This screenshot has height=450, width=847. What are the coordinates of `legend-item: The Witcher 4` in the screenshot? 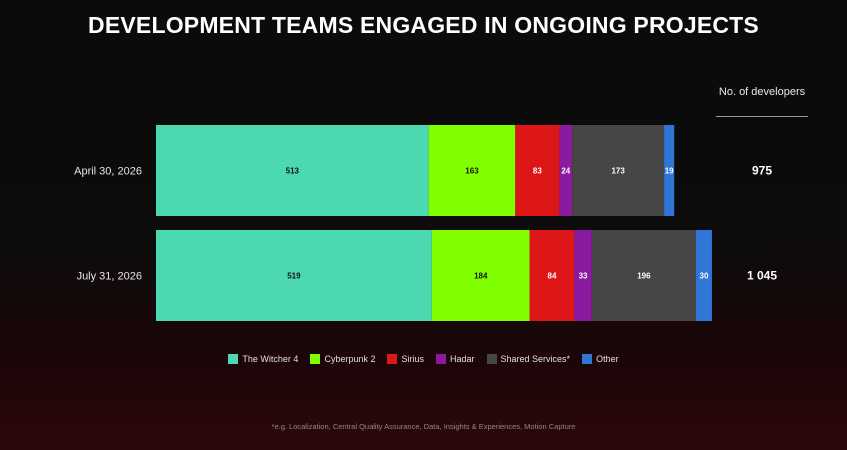 It's located at (263, 359).